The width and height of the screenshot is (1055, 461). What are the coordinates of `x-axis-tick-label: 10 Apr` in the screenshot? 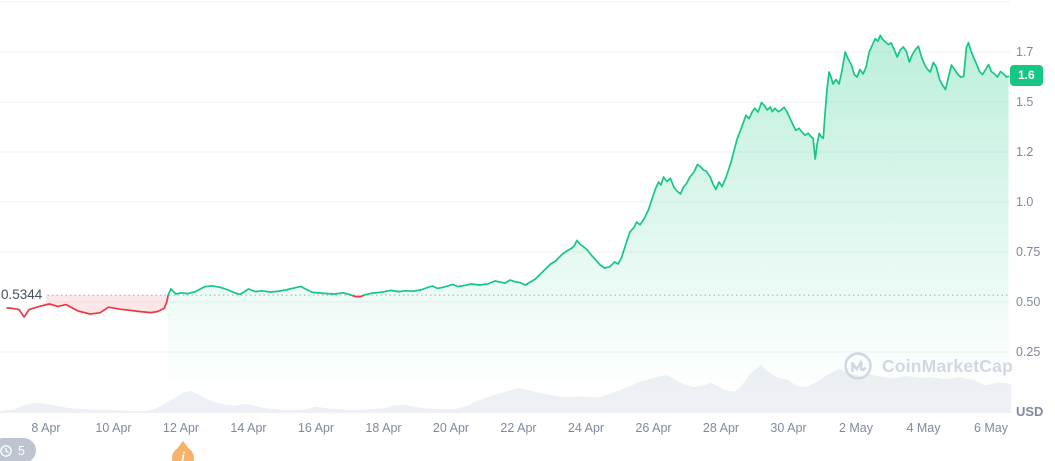 It's located at (113, 428).